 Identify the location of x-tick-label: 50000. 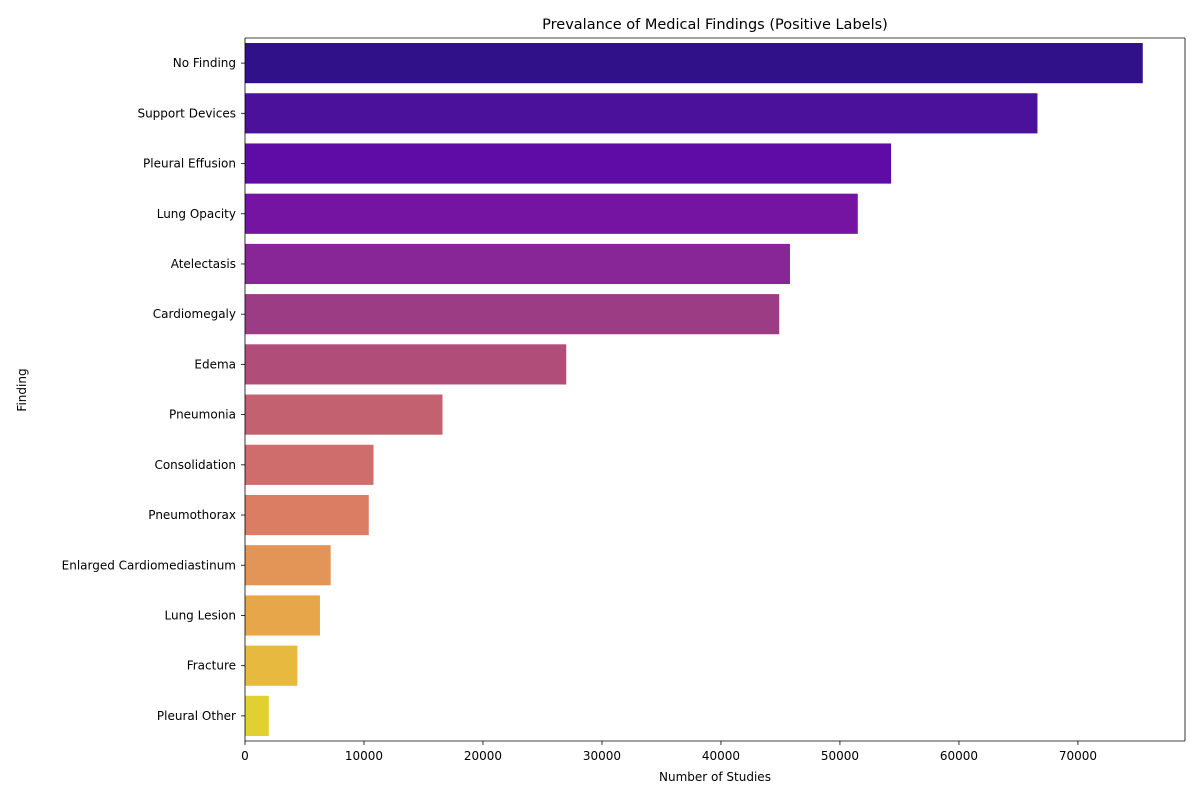
(840, 756).